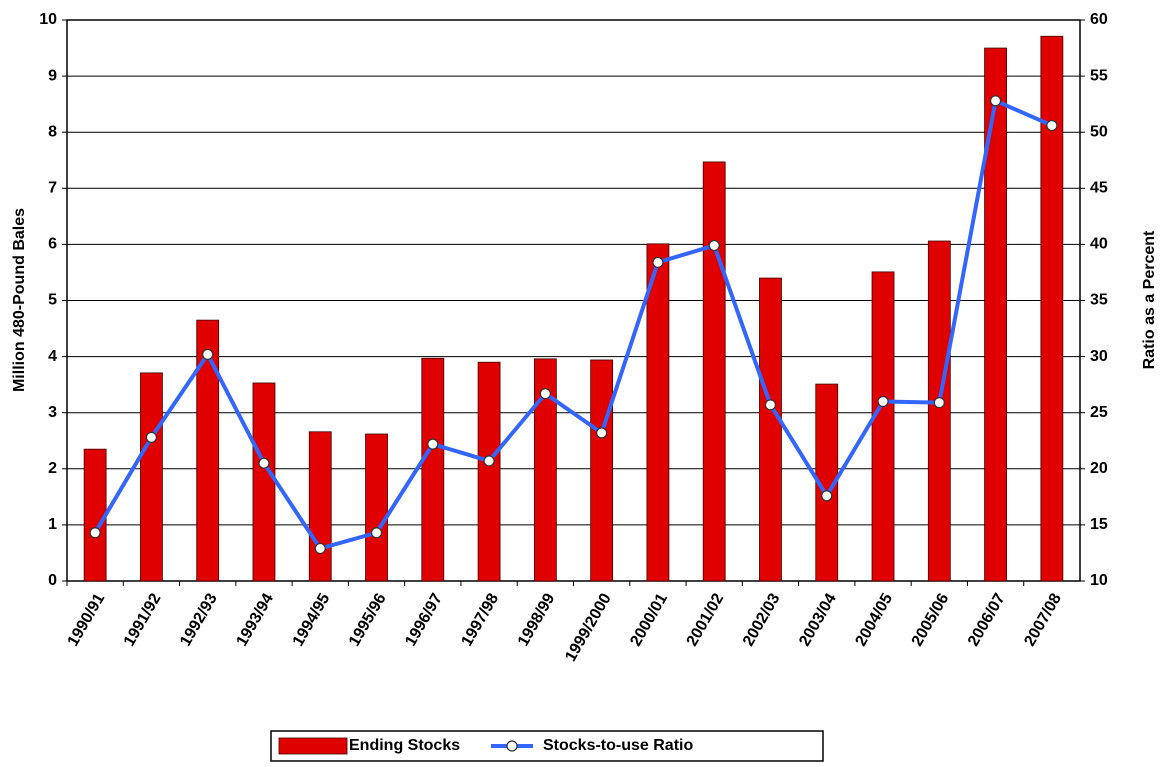 The width and height of the screenshot is (1164, 767). Describe the element at coordinates (52, 524) in the screenshot. I see `y-tick-label: 1` at that location.